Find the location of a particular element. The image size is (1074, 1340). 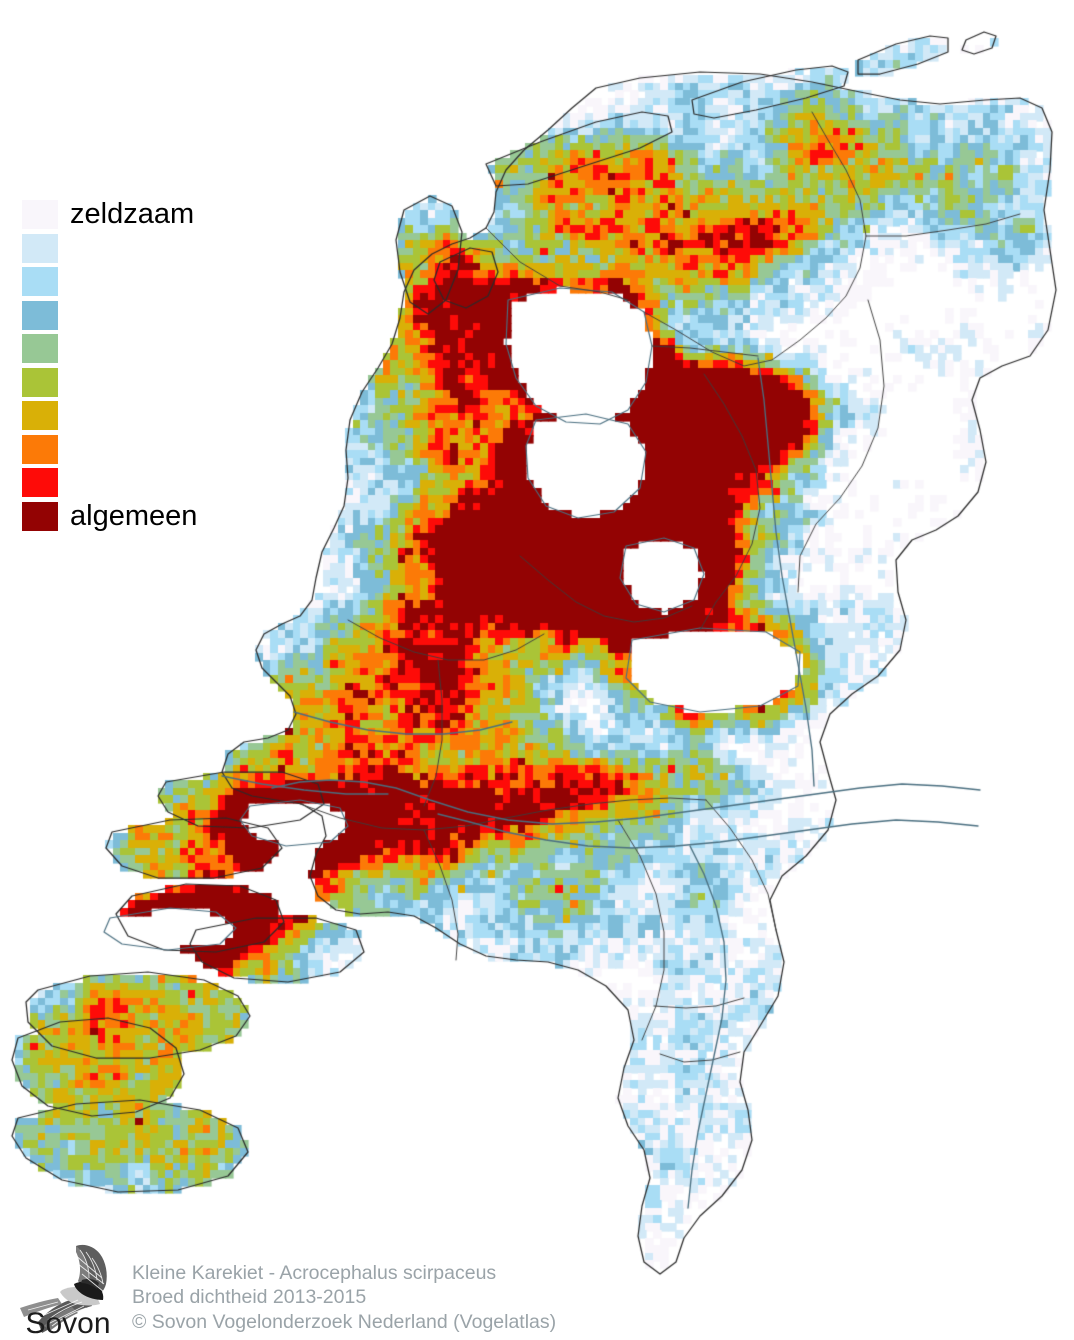

sovon-logo: Sovon is located at coordinates (65, 1291).